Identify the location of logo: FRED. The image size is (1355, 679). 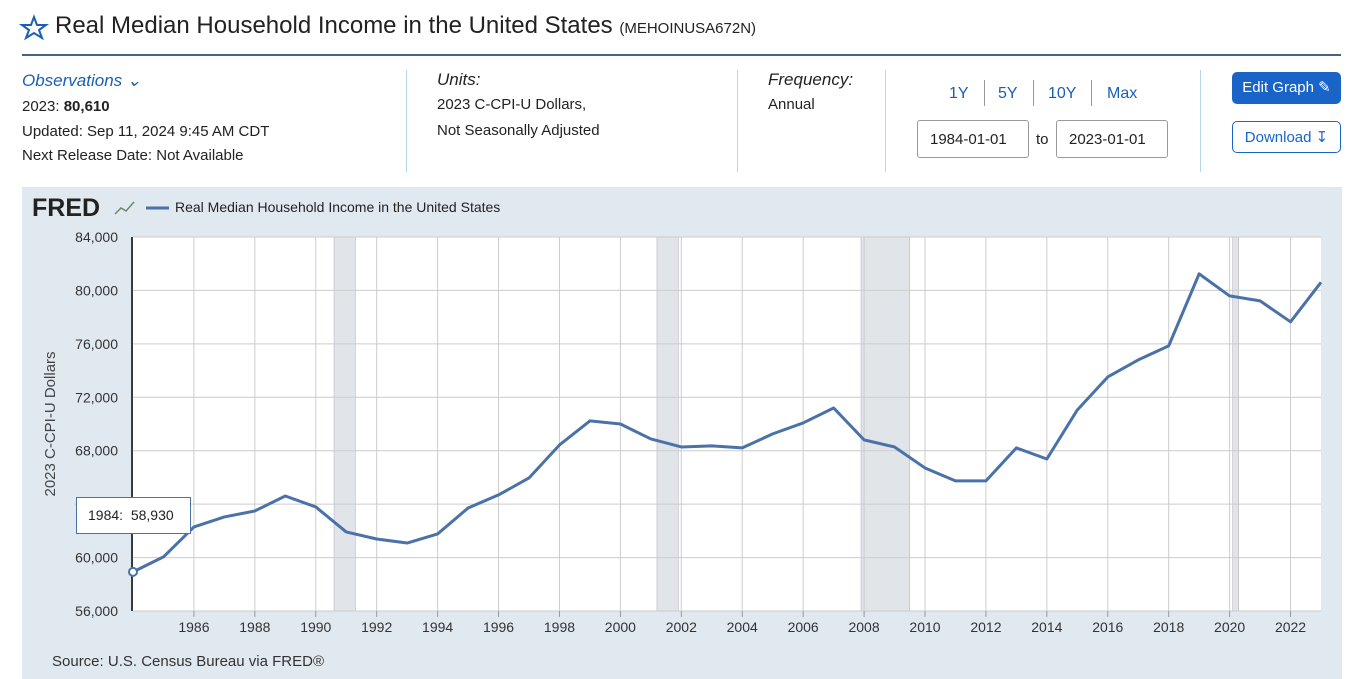
(66, 208).